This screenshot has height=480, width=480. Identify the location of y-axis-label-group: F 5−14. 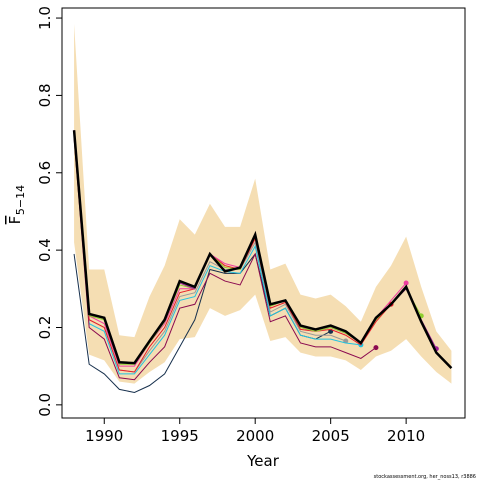
(16, 204).